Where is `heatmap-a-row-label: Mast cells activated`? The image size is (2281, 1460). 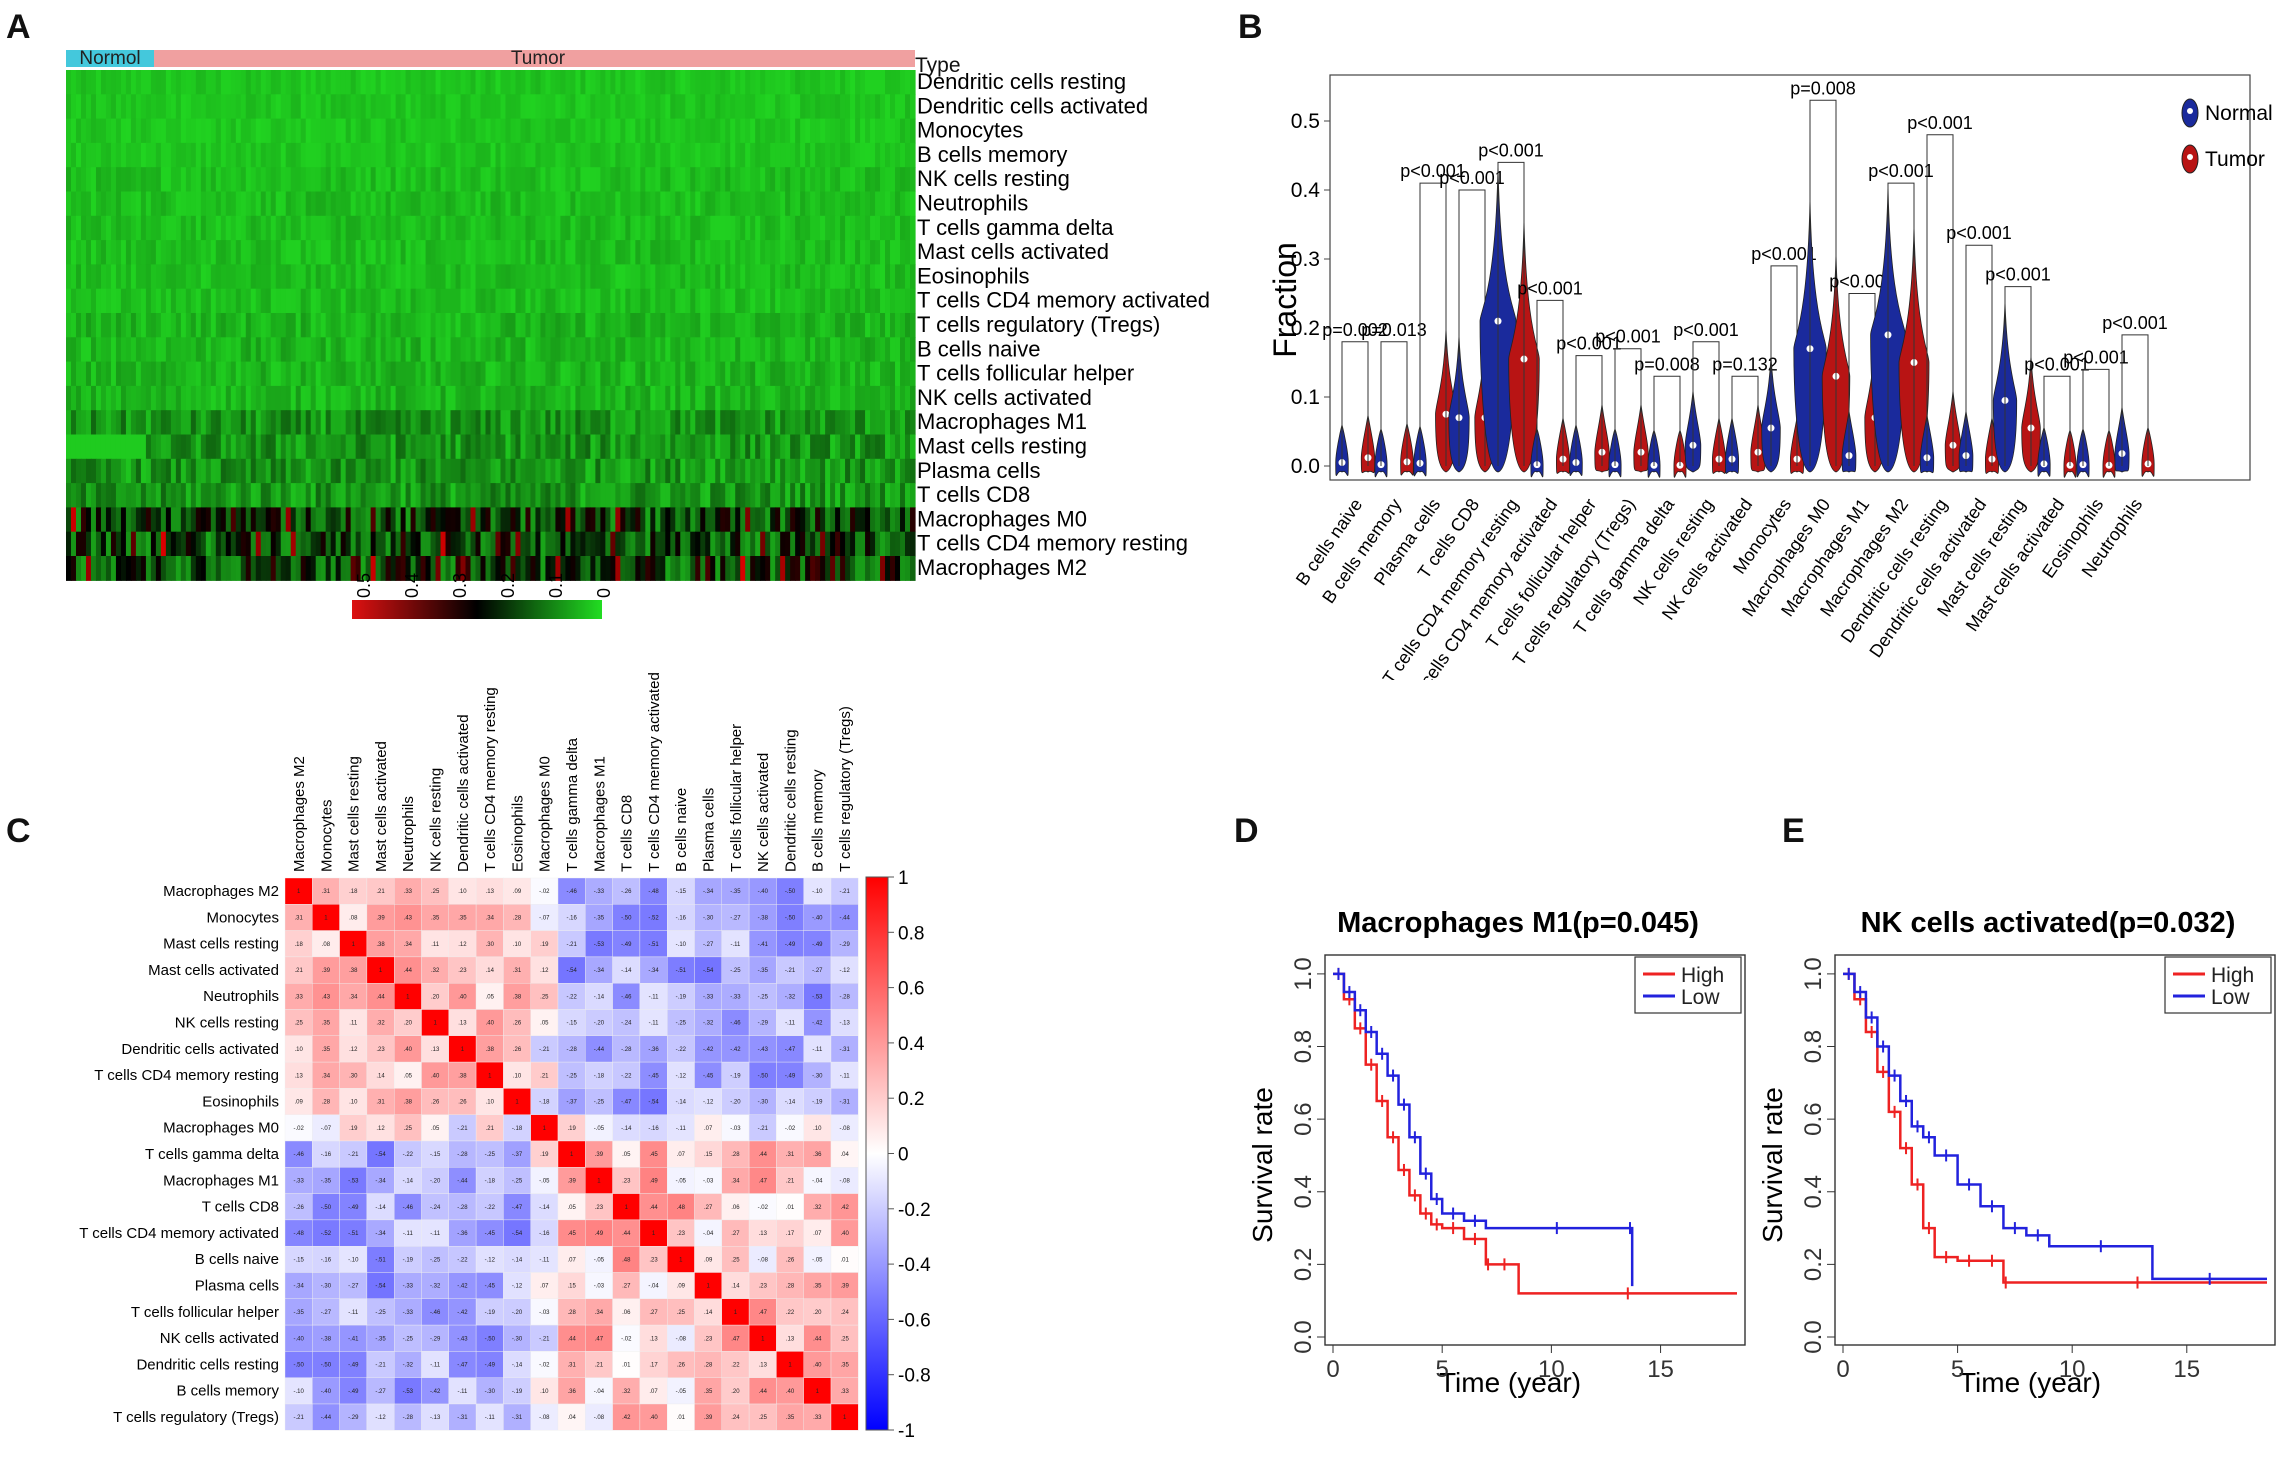
heatmap-a-row-label: Mast cells activated is located at coordinates (1013, 251).